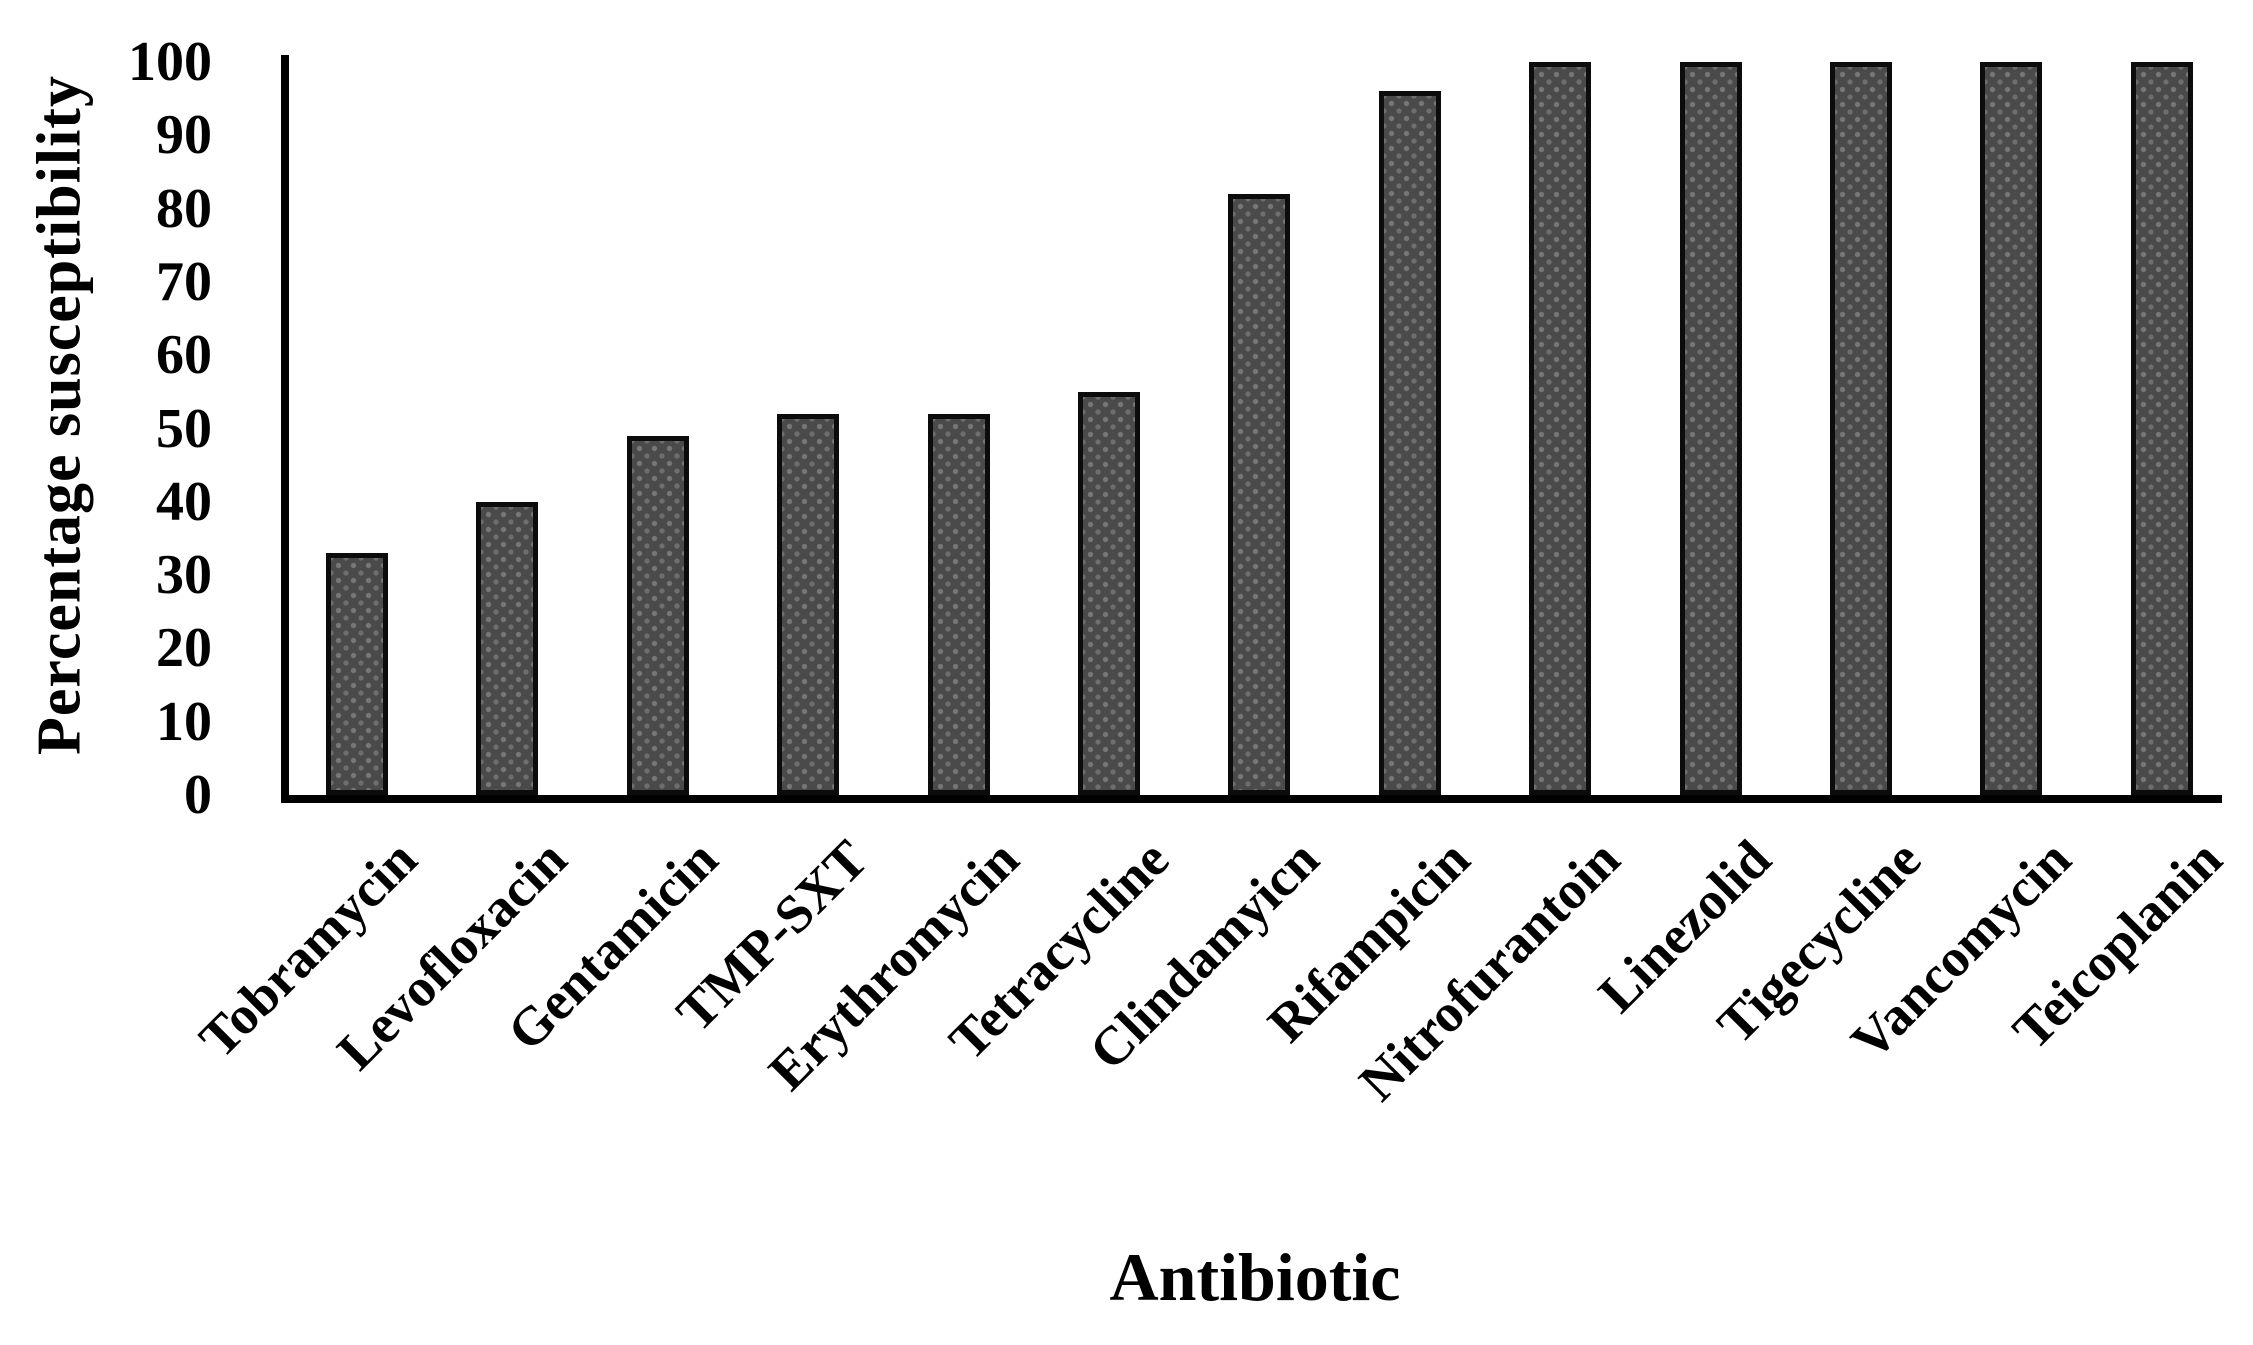  What do you see at coordinates (170, 62) in the screenshot?
I see `y-tick-label: 100` at bounding box center [170, 62].